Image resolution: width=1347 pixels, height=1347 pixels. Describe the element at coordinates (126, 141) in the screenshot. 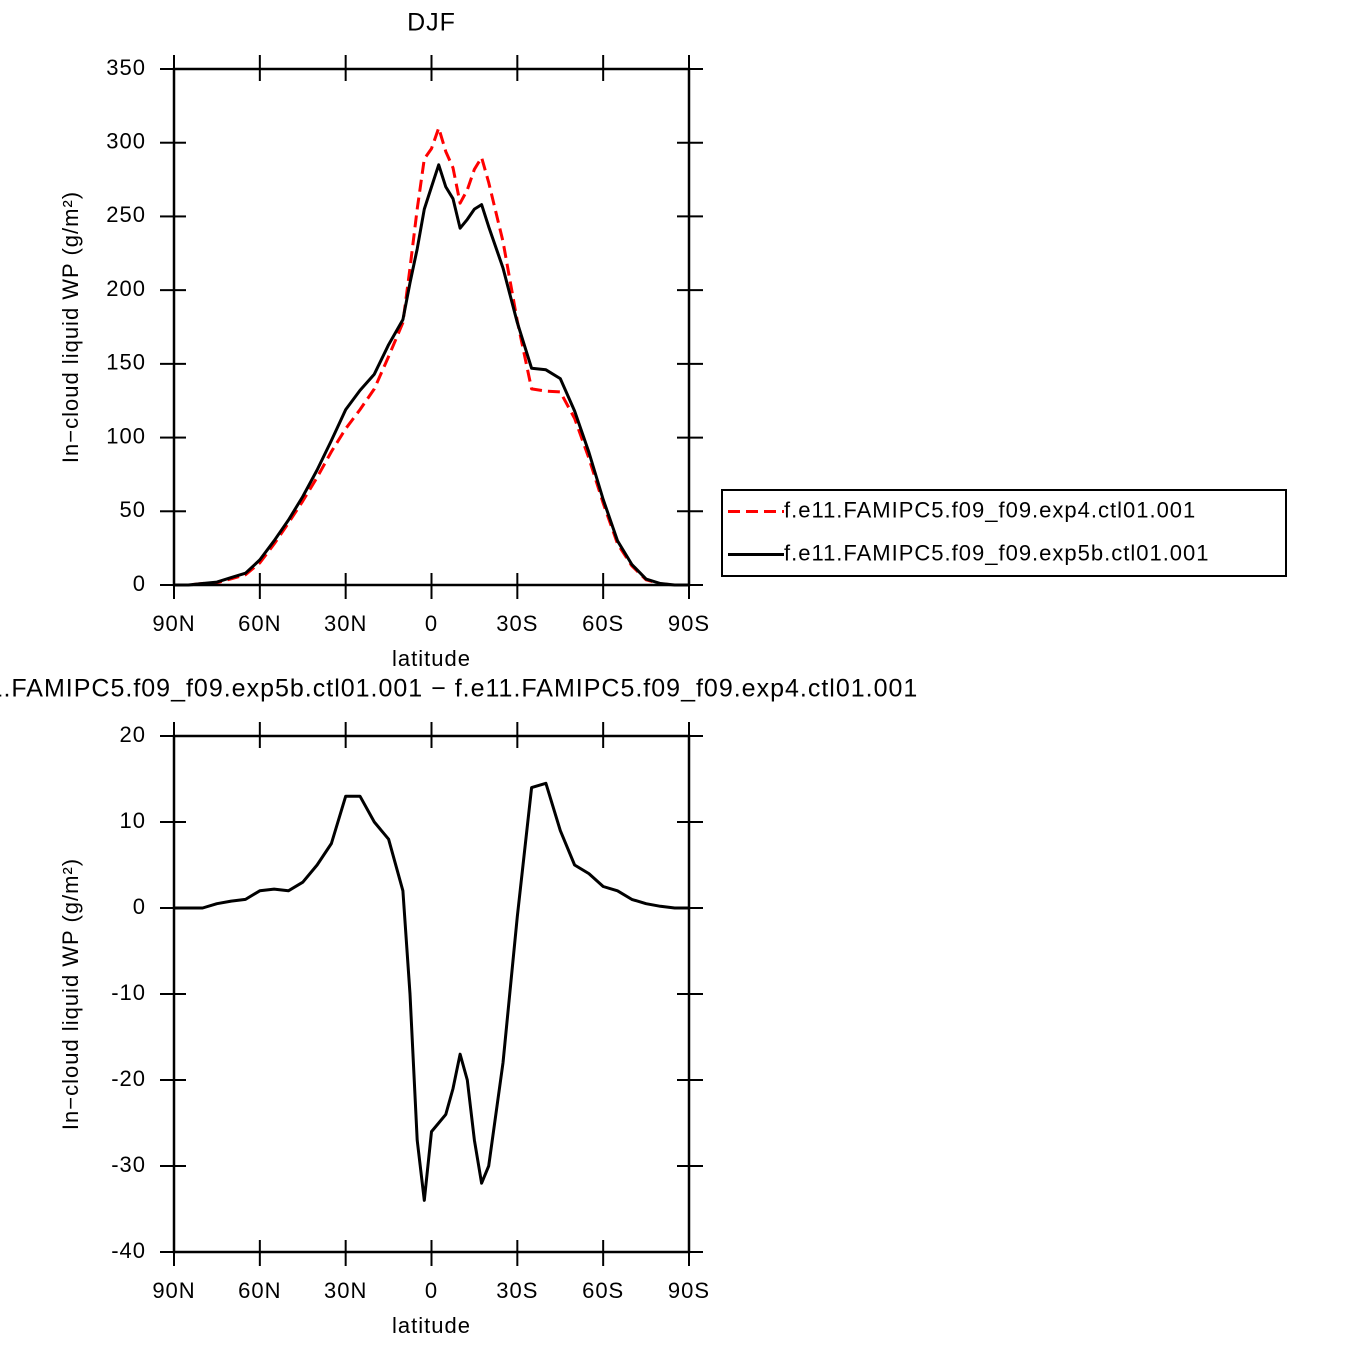

I see `y-tick-label: 300` at that location.